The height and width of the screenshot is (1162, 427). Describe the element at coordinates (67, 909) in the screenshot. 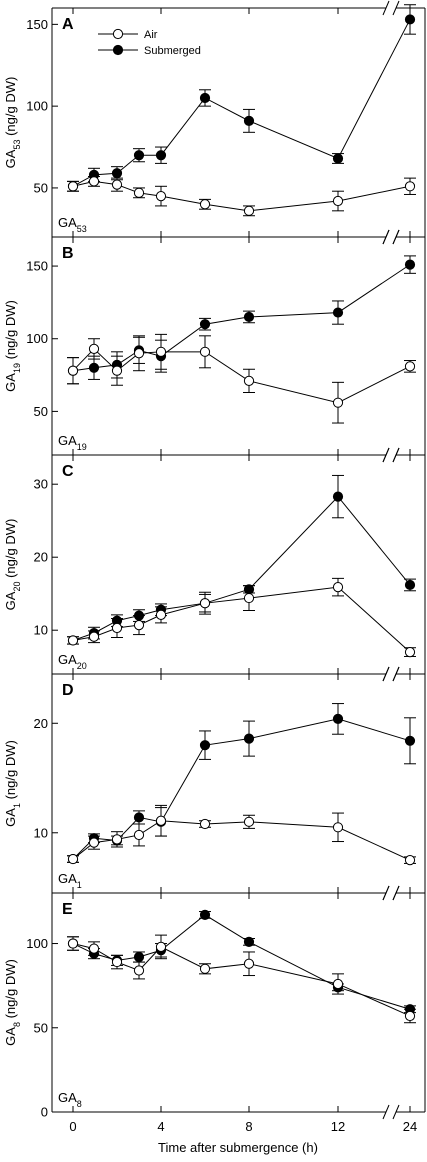

I see `panel-letter: E` at that location.